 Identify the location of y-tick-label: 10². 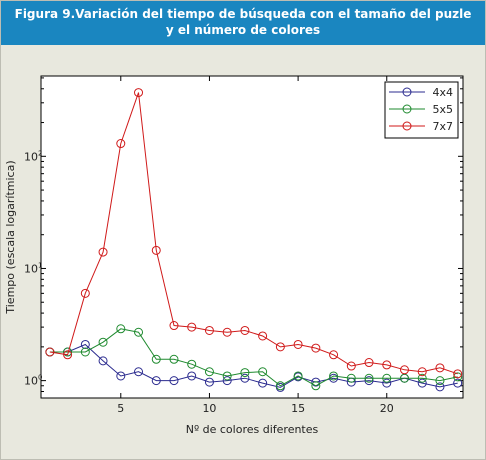
(33, 156).